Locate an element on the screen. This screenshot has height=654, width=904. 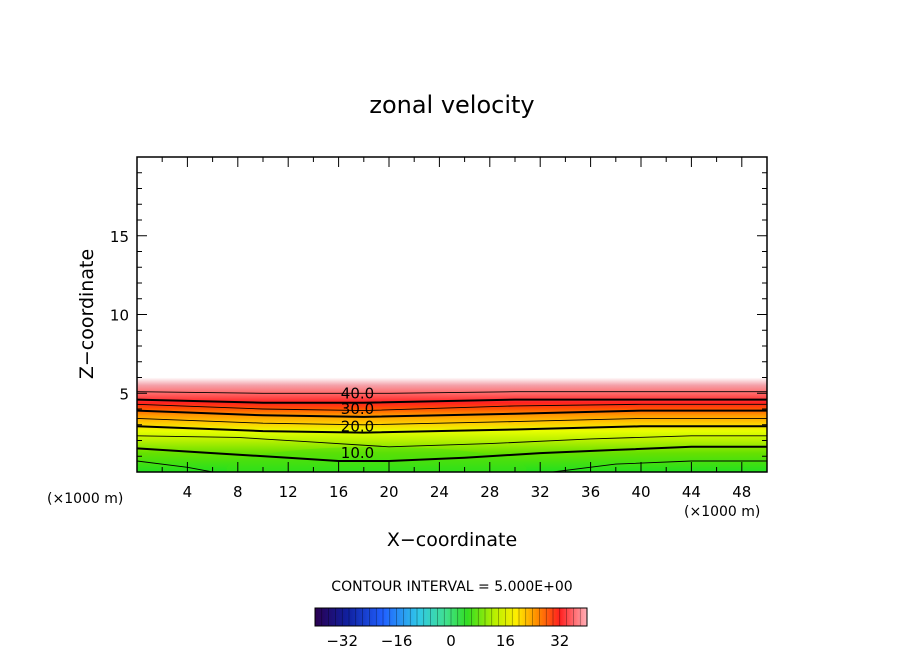
x-tick-label: 44 is located at coordinates (691, 492).